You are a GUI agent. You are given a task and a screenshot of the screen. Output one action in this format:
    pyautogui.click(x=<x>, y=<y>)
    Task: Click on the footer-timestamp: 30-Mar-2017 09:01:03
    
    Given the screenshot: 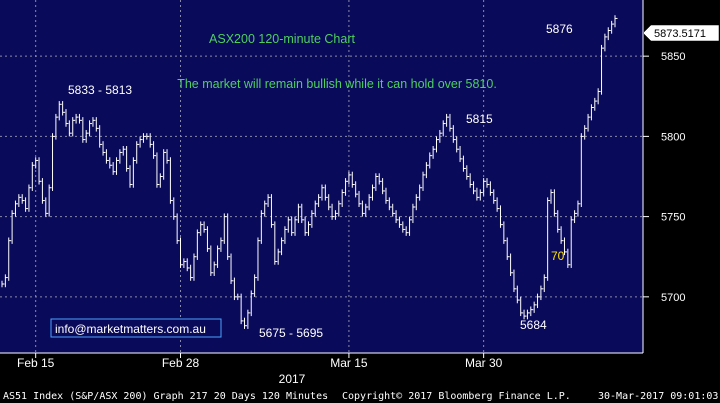 What is the action you would take?
    pyautogui.click(x=658, y=396)
    